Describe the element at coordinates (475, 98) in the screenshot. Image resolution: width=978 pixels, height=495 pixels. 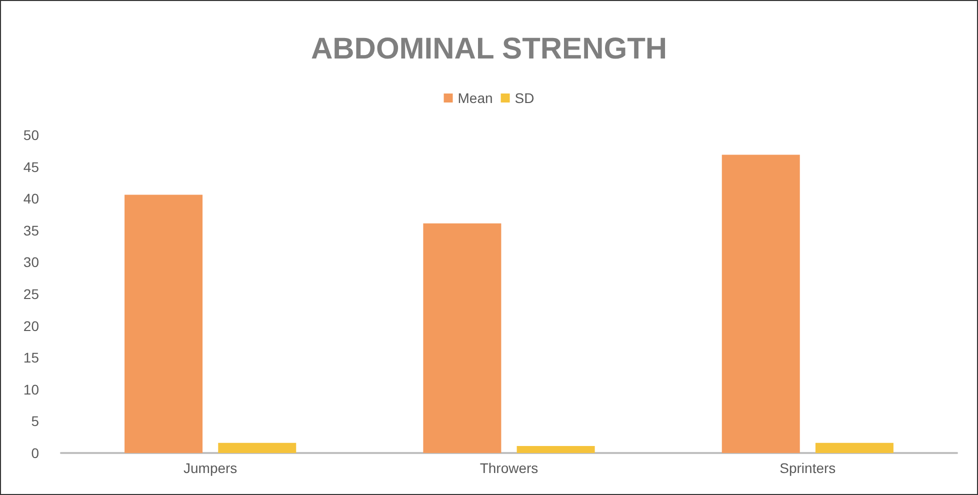
I see `legend-label: Mean` at that location.